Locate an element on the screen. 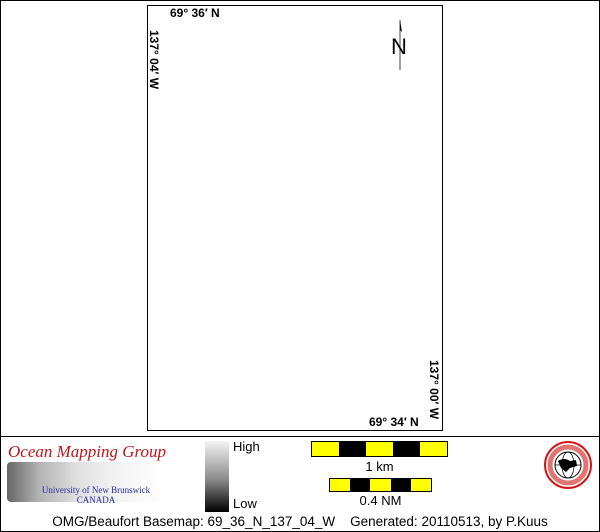 This screenshot has width=600, height=532. colorbar-high-label: High is located at coordinates (246, 446).